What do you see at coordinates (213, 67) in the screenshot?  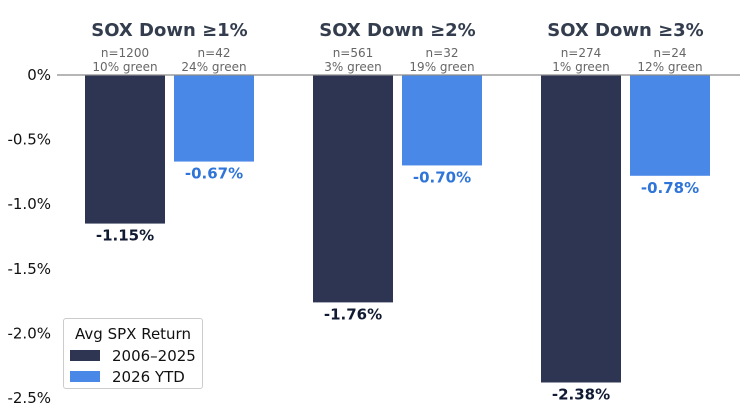 I see `green-share-note: 24% green` at bounding box center [213, 67].